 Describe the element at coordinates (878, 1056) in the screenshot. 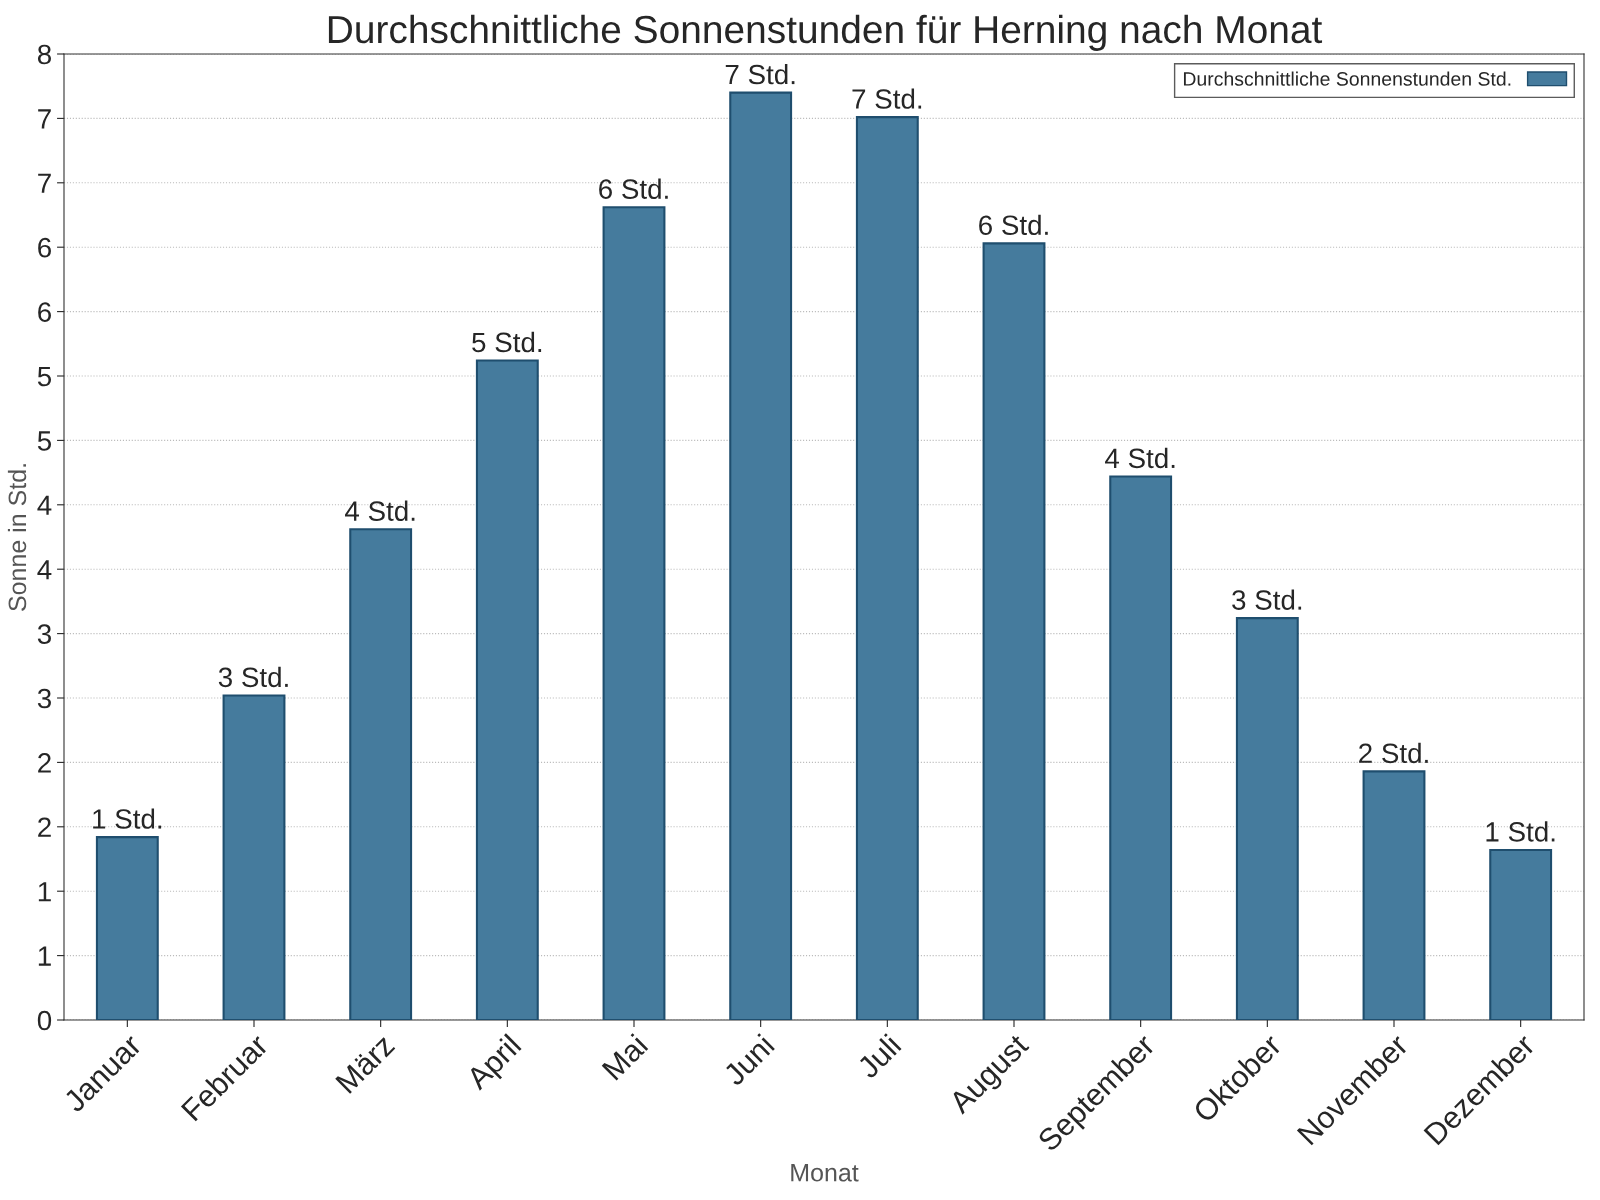

I see `x-tick-label: Juli` at that location.